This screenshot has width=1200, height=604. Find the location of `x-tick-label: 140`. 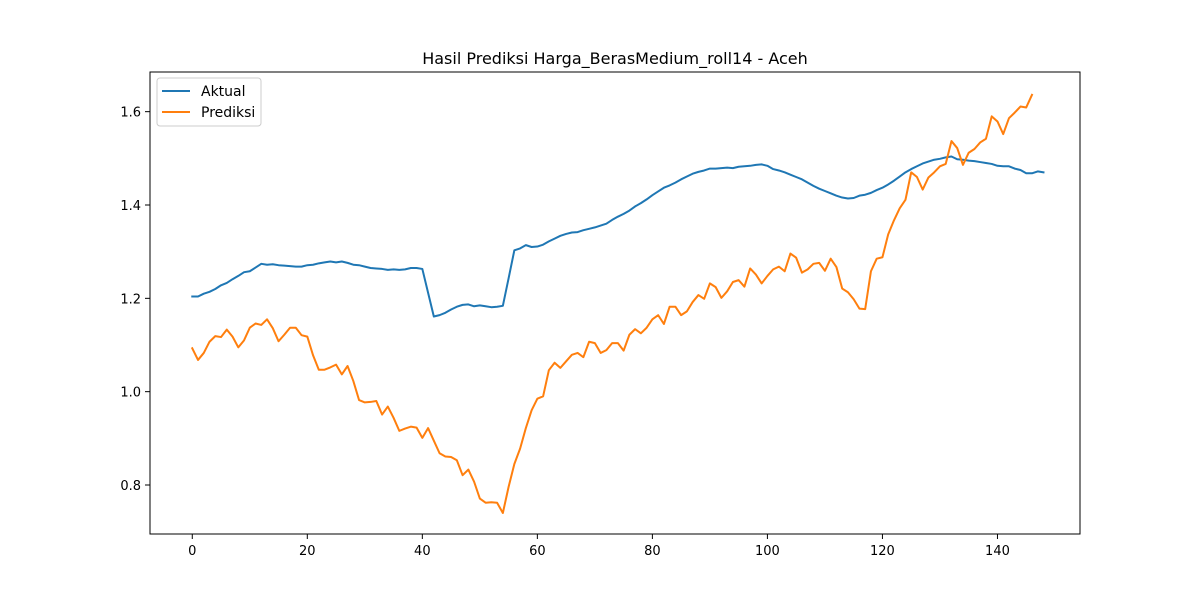

x-tick-label: 140 is located at coordinates (997, 551).